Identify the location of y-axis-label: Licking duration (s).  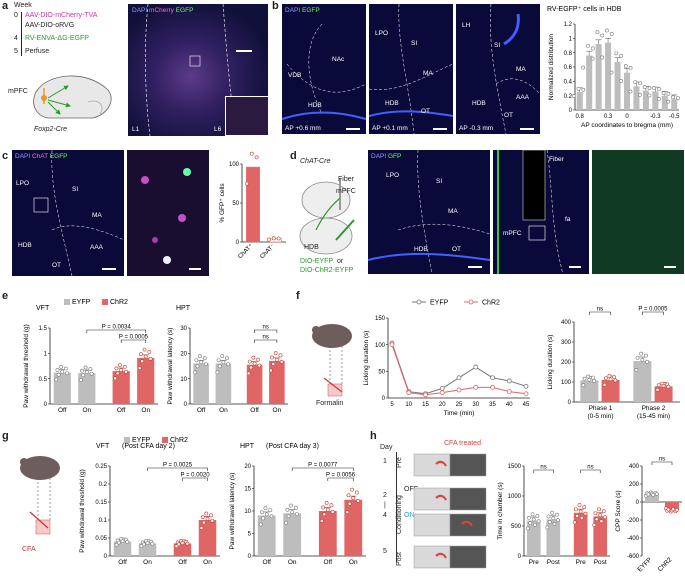
(366, 358).